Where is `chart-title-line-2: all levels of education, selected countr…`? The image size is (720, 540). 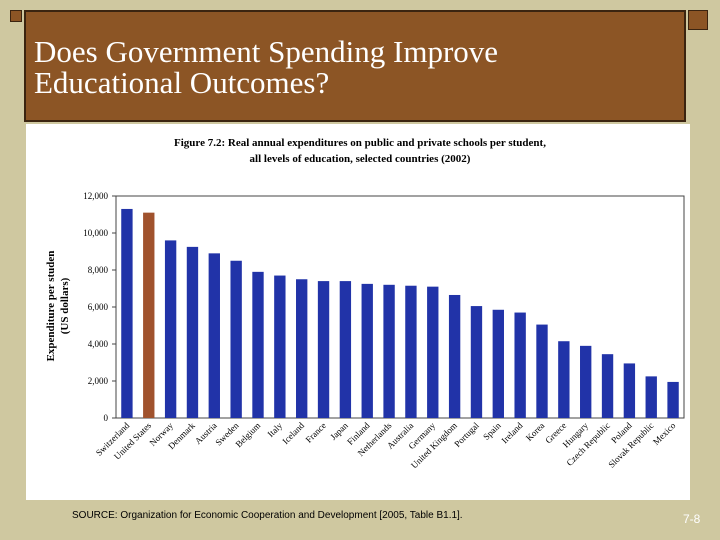
chart-title-line-2: all levels of education, selected countr… is located at coordinates (360, 159).